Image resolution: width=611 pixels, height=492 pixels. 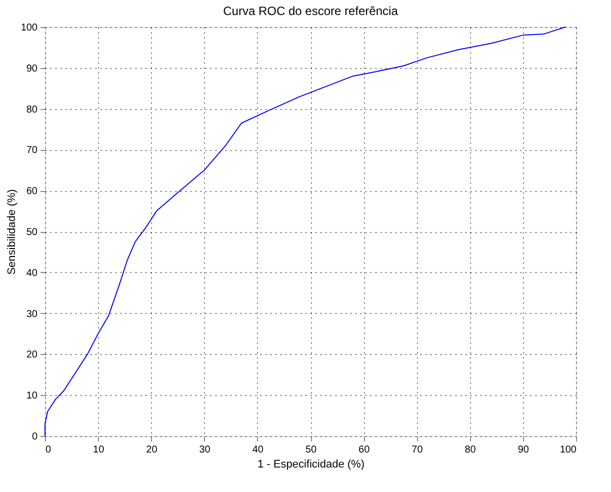 What do you see at coordinates (49, 450) in the screenshot?
I see `x-tick-label: 0` at bounding box center [49, 450].